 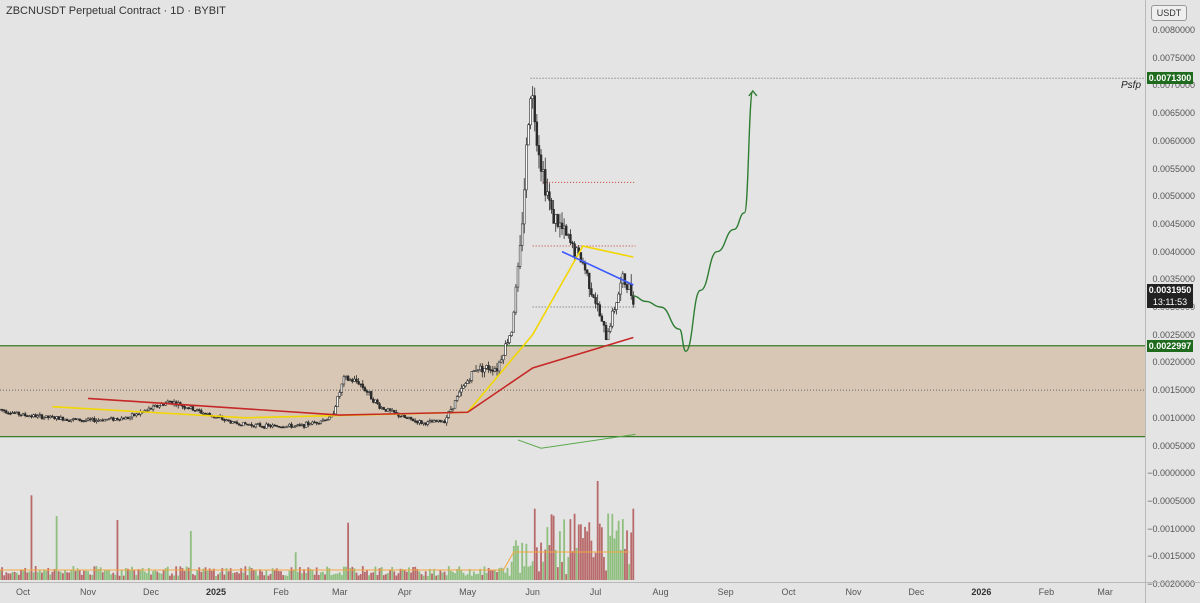 I want to click on price-tick-label: 0.0050000, so click(x=1173, y=196).